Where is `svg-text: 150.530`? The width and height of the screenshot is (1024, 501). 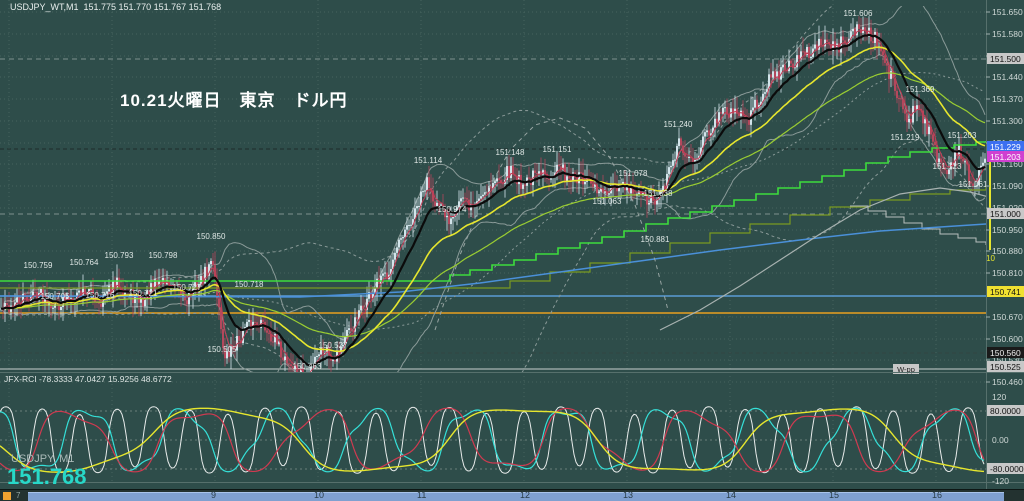 svg-text: 150.530 is located at coordinates (1007, 360).